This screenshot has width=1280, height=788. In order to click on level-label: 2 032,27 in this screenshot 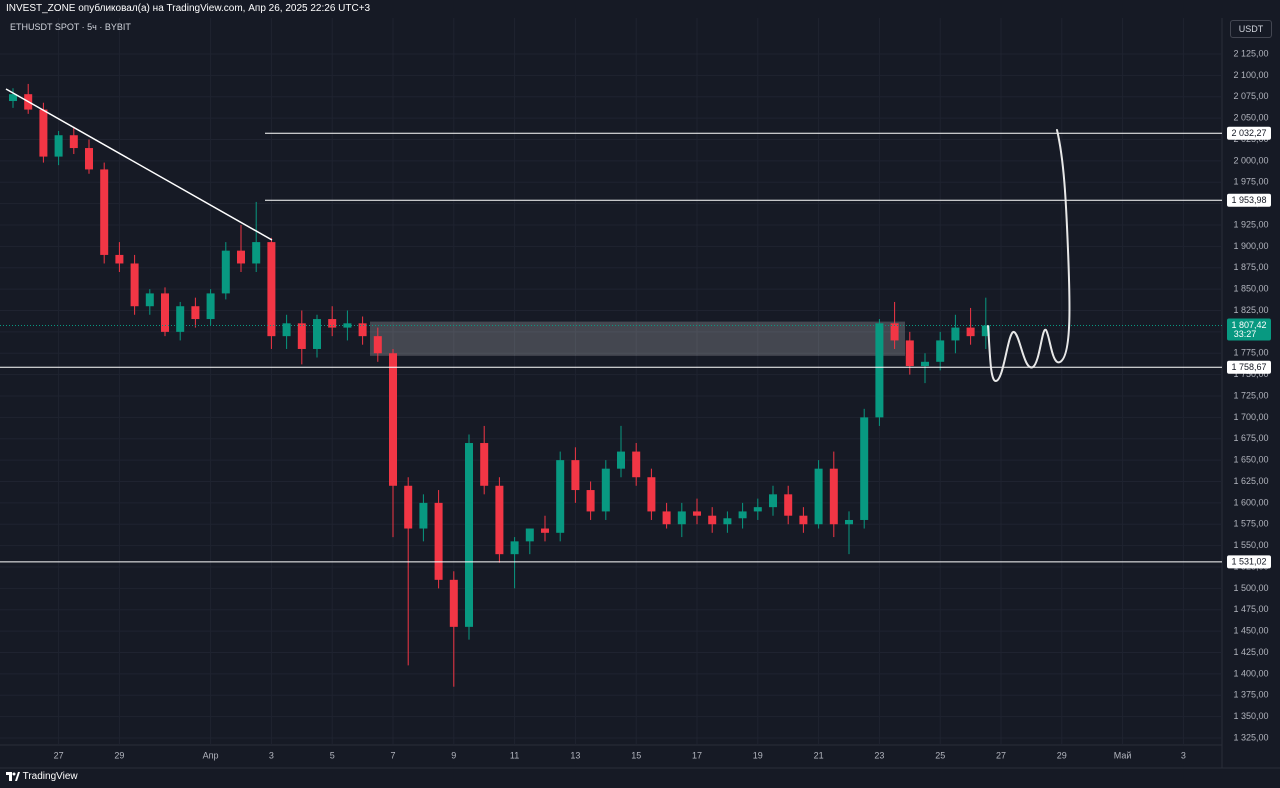, I will do `click(1248, 133)`.